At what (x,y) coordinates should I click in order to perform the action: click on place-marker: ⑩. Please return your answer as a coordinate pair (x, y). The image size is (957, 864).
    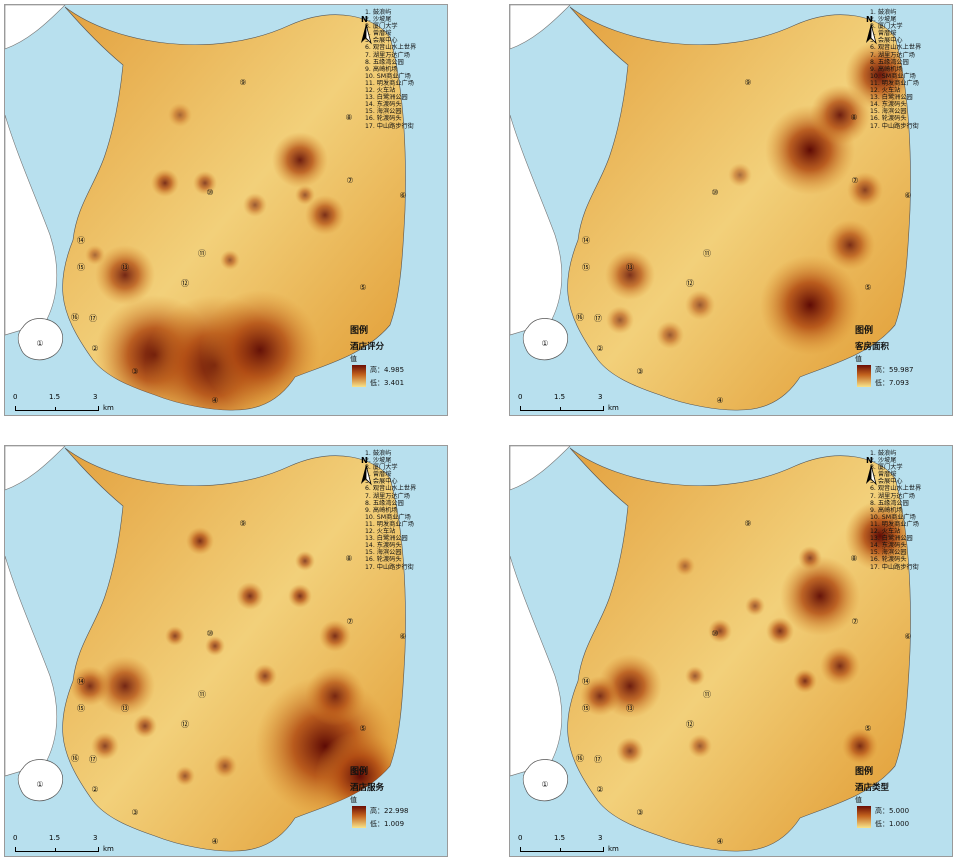
    Looking at the image, I should click on (209, 633).